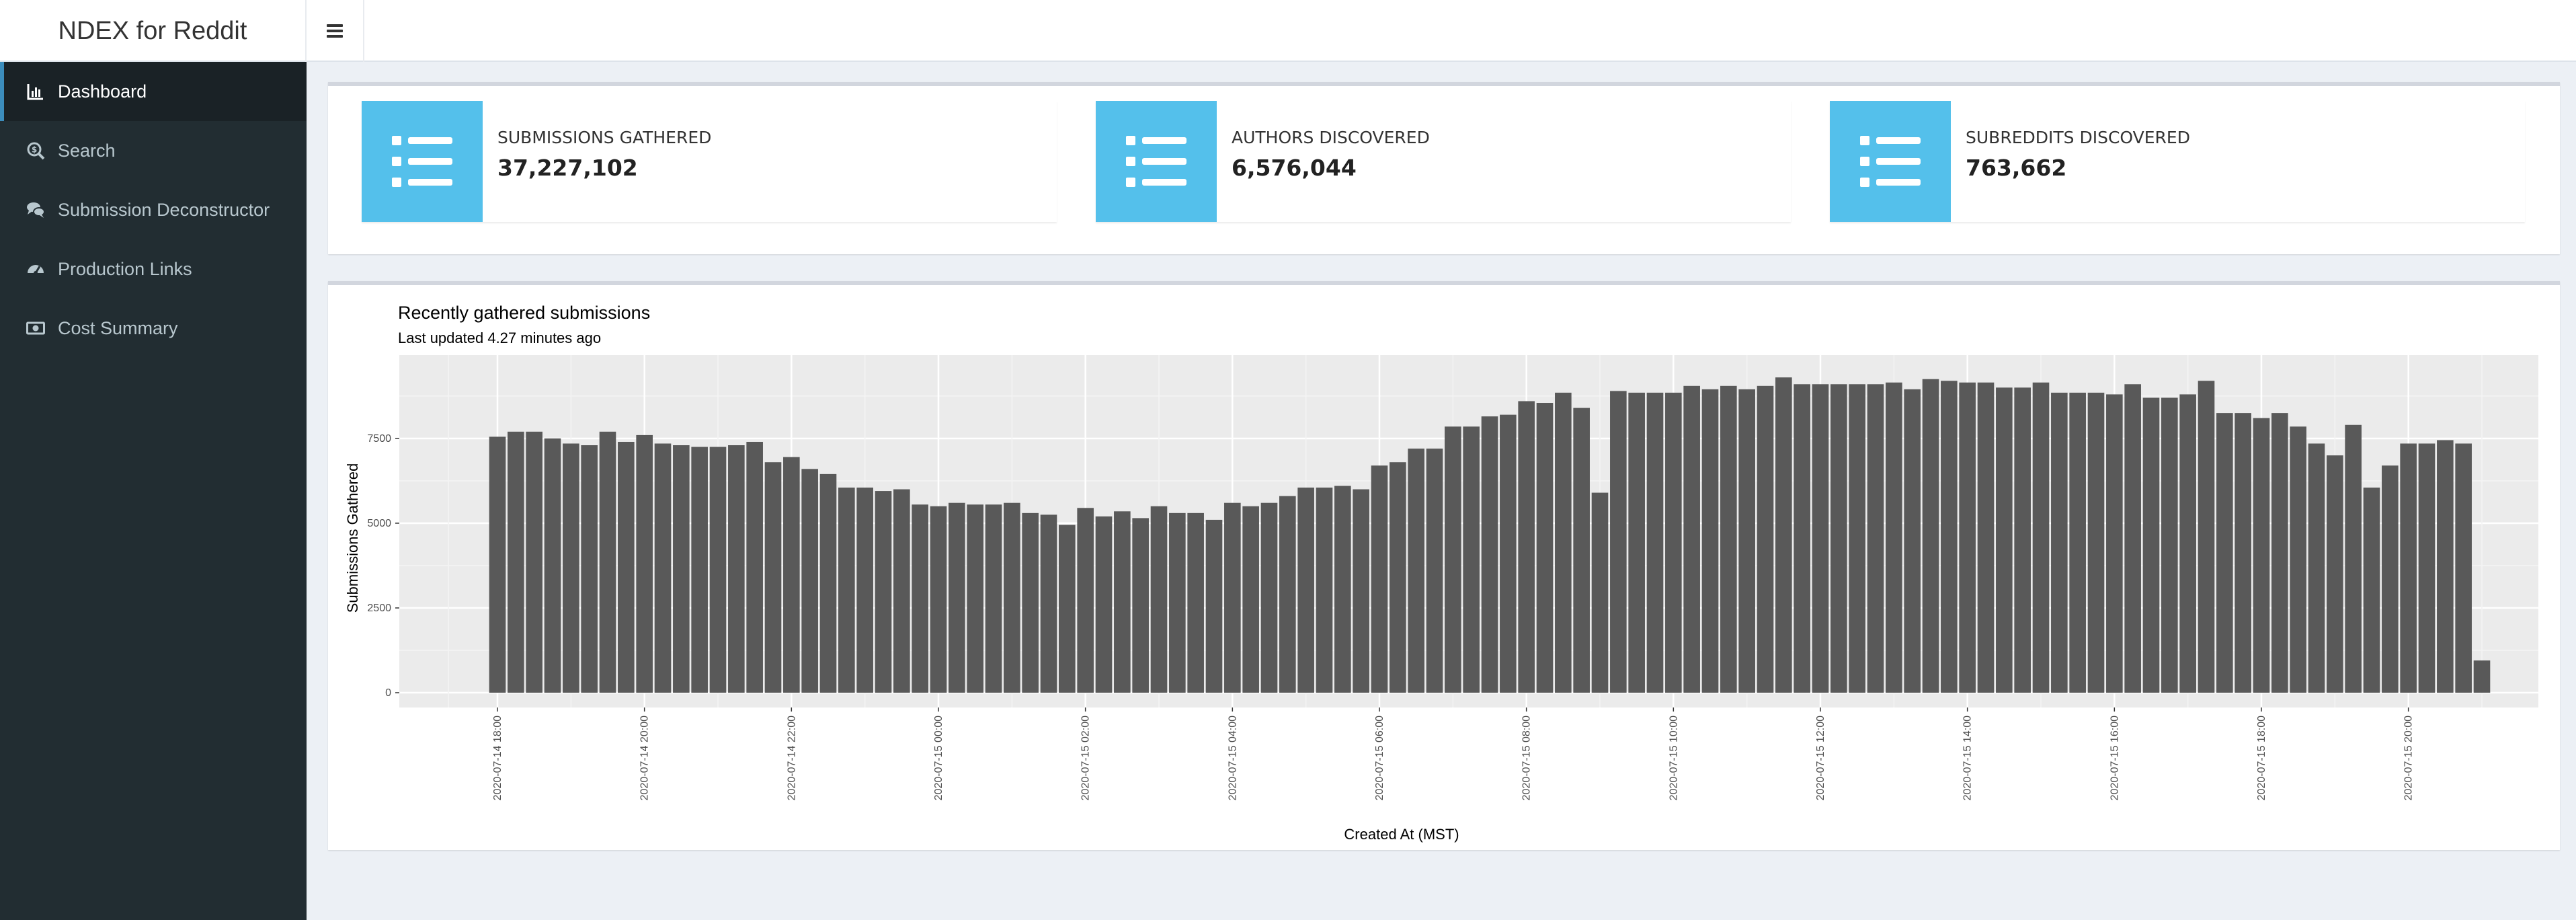  I want to click on money-bill-icon, so click(36, 328).